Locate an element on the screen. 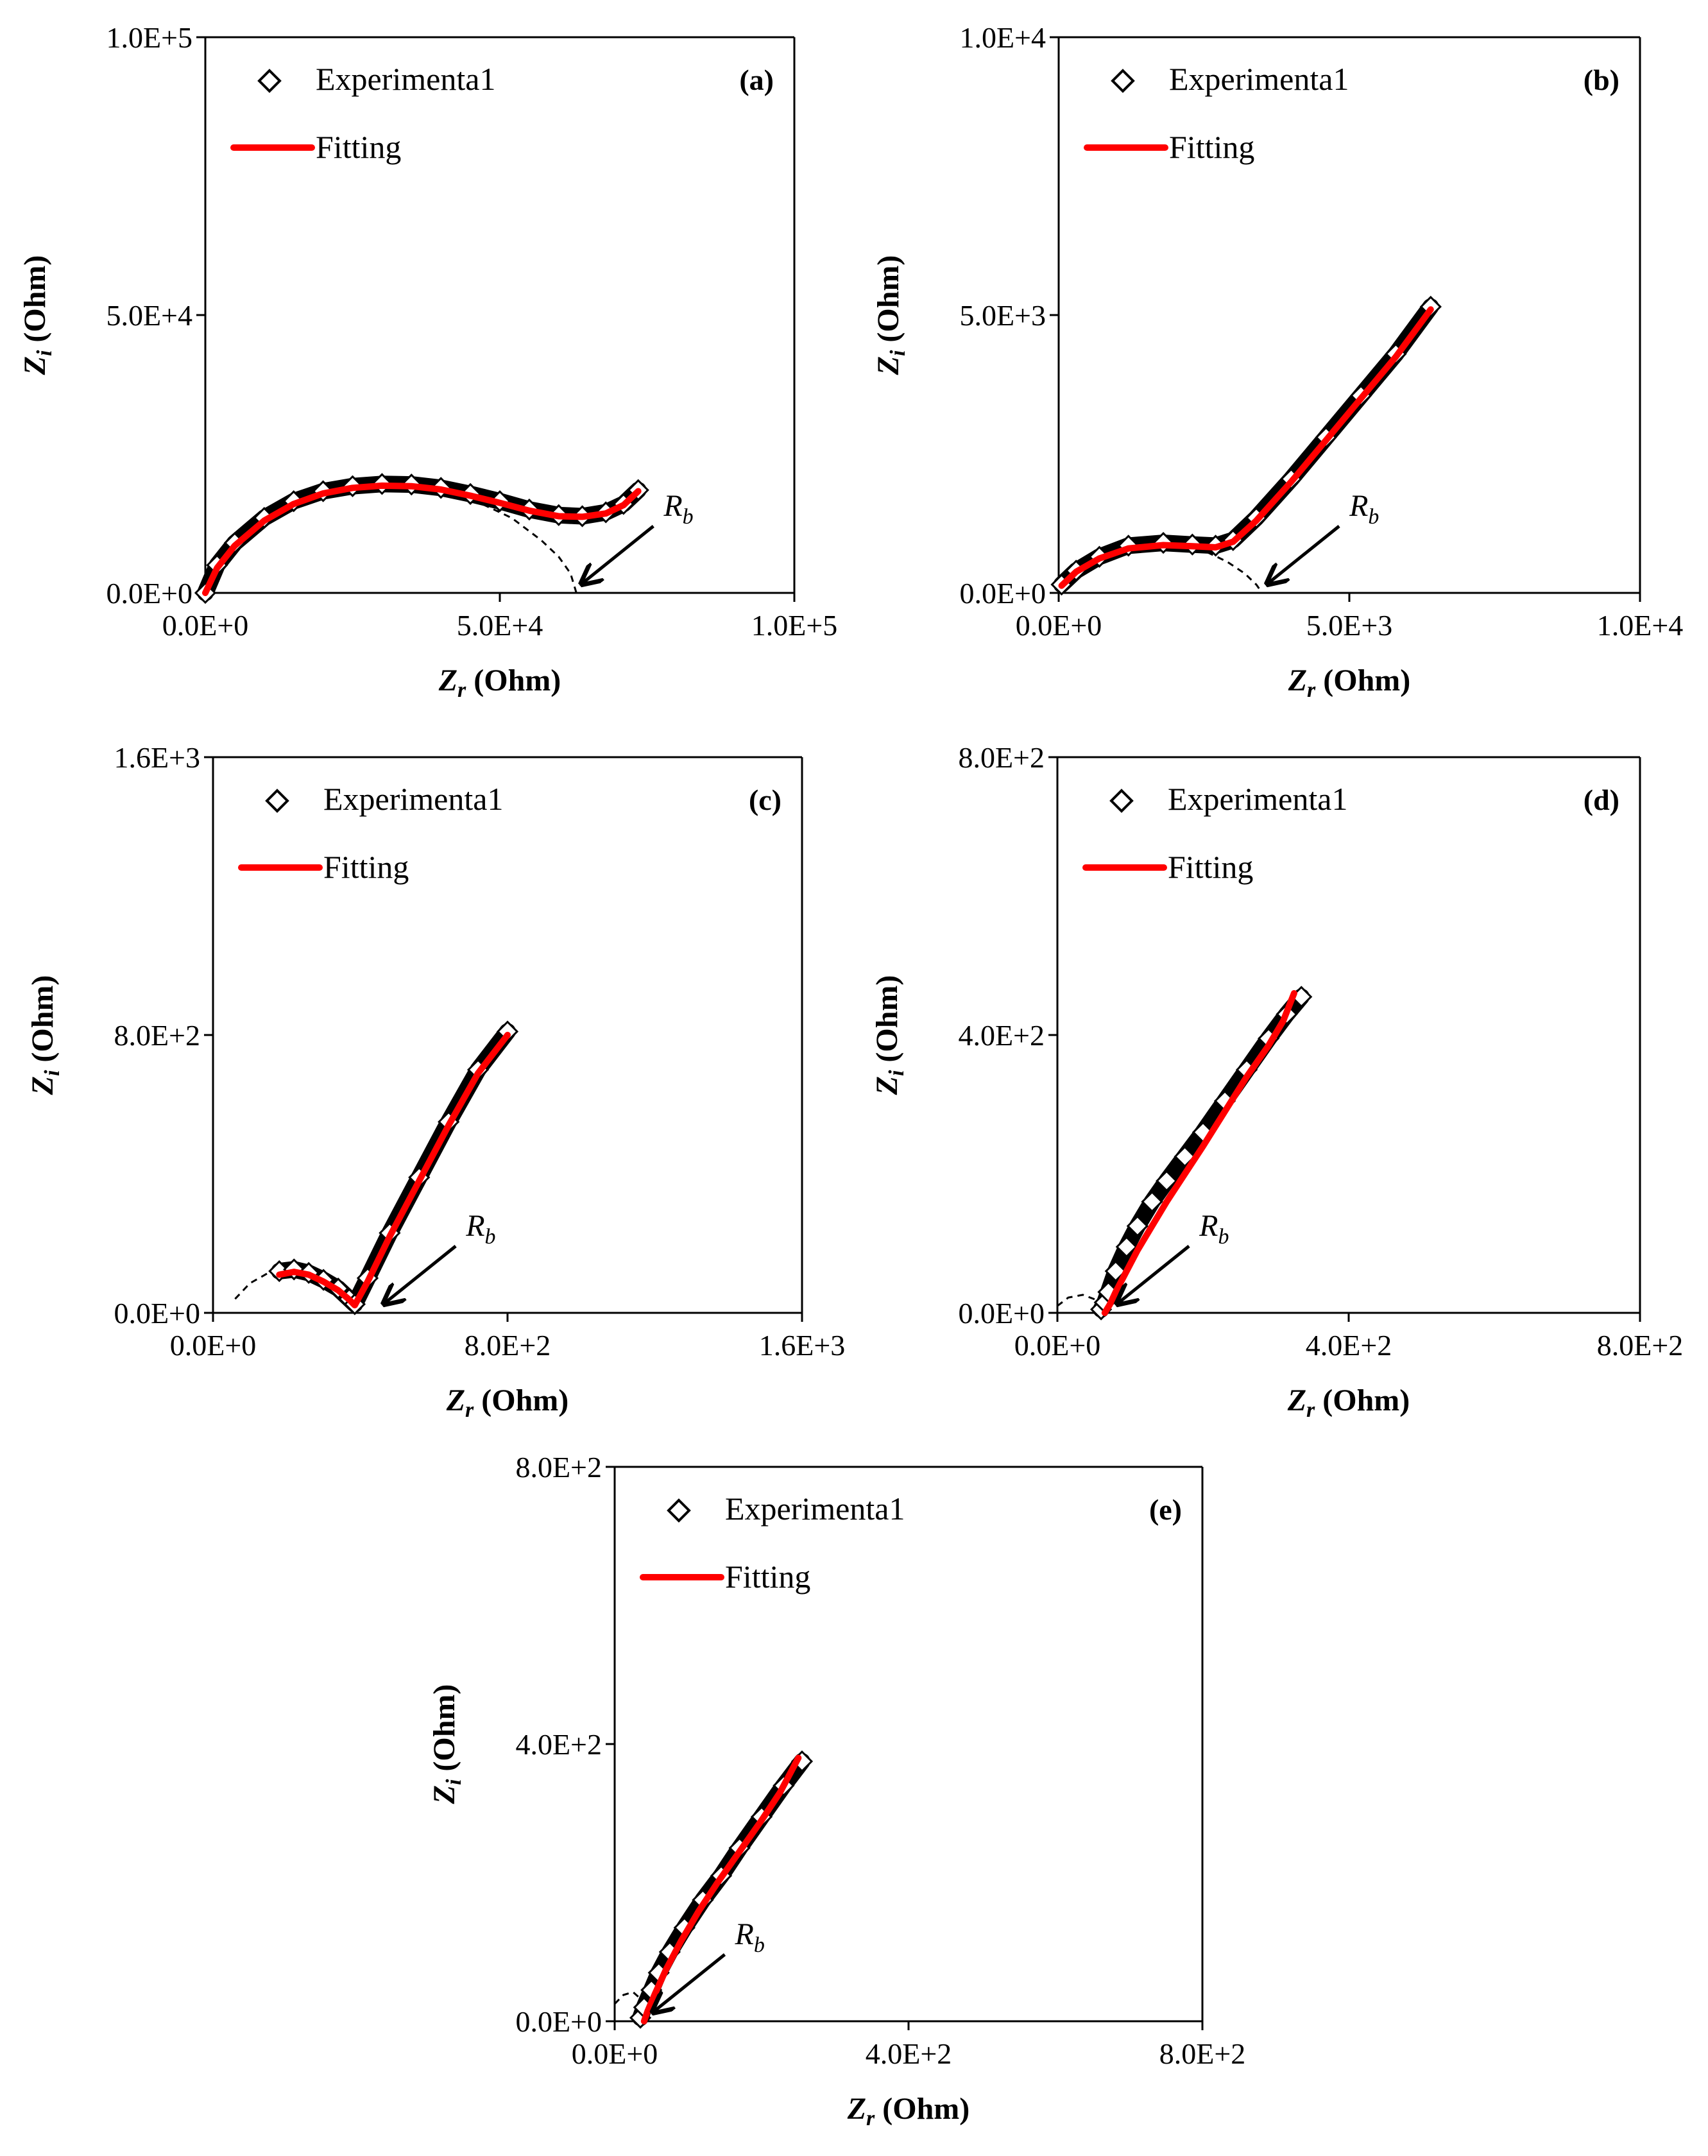 The height and width of the screenshot is (2156, 1708). panel-label: (e) is located at coordinates (1165, 1510).